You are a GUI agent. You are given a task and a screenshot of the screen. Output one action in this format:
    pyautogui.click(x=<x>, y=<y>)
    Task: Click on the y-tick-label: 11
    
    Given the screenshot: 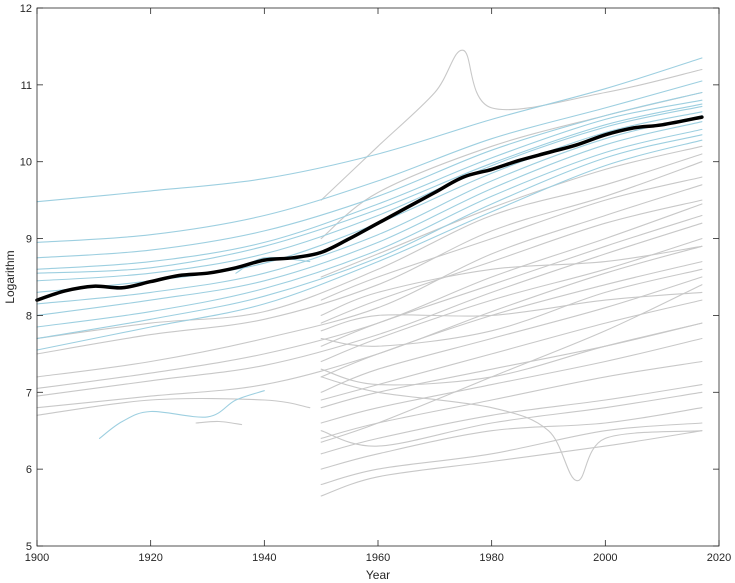 What is the action you would take?
    pyautogui.click(x=26, y=86)
    